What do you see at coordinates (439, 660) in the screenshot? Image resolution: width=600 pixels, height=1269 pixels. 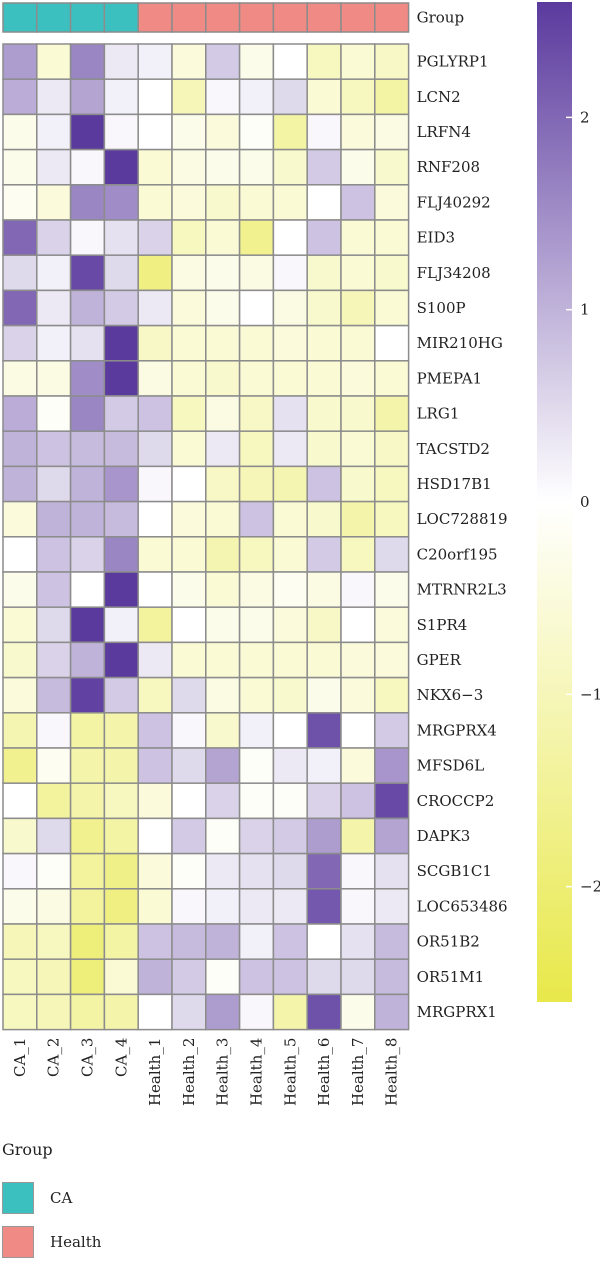 I see `row-label: GPER` at bounding box center [439, 660].